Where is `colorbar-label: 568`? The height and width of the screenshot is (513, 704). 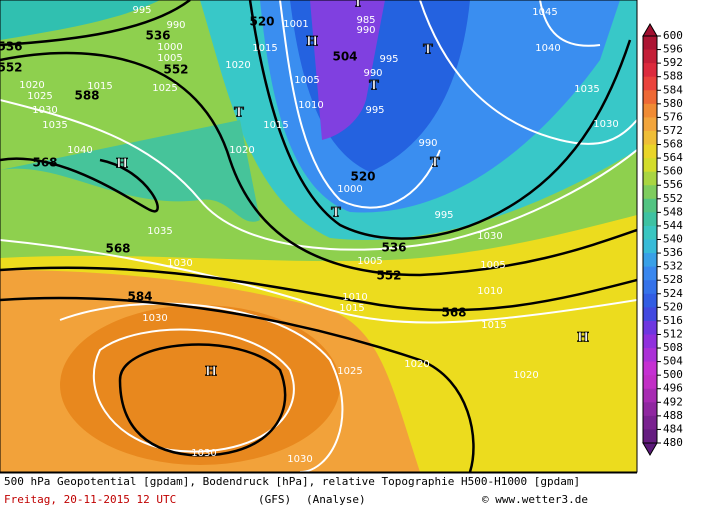
colorbar-label: 568 is located at coordinates (673, 144).